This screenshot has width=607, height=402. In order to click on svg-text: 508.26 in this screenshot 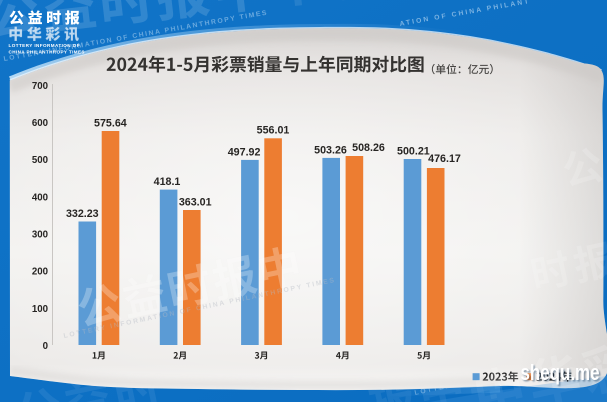, I will do `click(368, 148)`.